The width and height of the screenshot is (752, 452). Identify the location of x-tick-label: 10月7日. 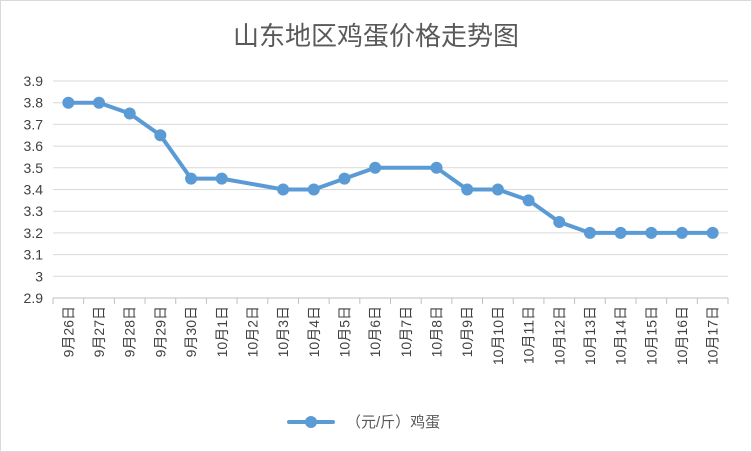
(406, 331).